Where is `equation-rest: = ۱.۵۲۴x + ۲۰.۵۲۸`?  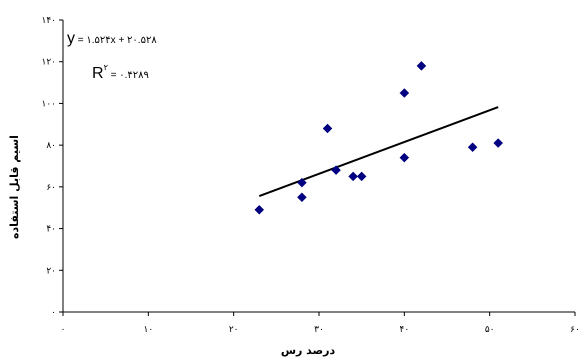
equation-rest: = ۱.۵۲۴x + ۲۰.۵۲۸ is located at coordinates (116, 40).